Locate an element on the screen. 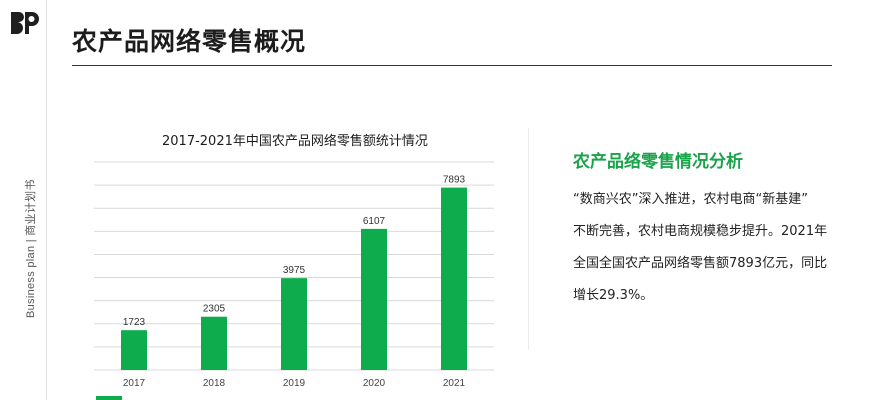 Image resolution: width=889 pixels, height=400 pixels. sidebar-divider is located at coordinates (46, 200).